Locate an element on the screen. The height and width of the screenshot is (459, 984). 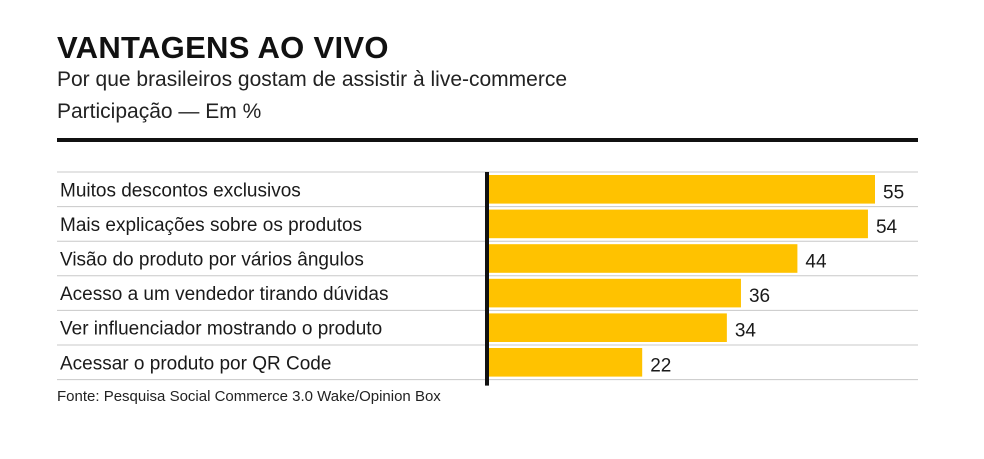
category-label: Ver influenciador mostrando o produto is located at coordinates (221, 329).